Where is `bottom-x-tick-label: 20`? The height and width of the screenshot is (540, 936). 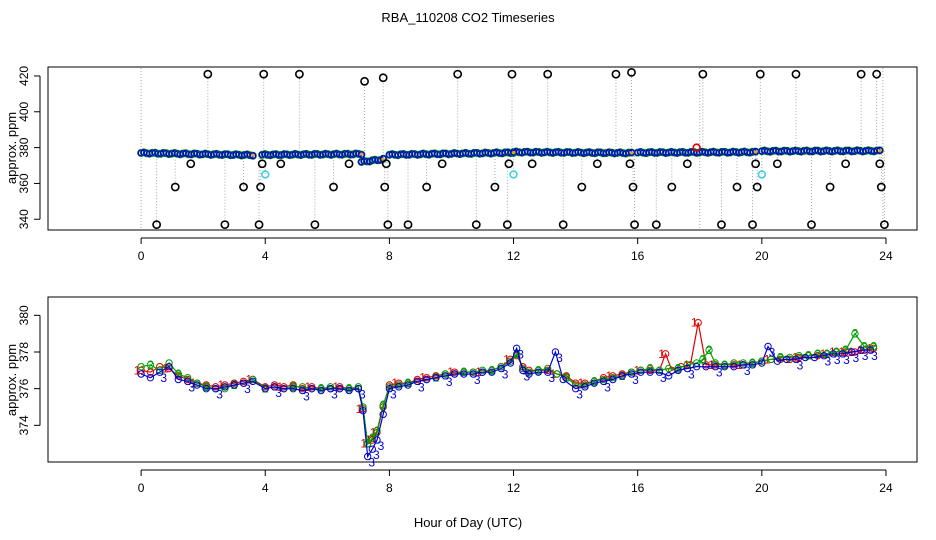
bottom-x-tick-label: 20 is located at coordinates (762, 488).